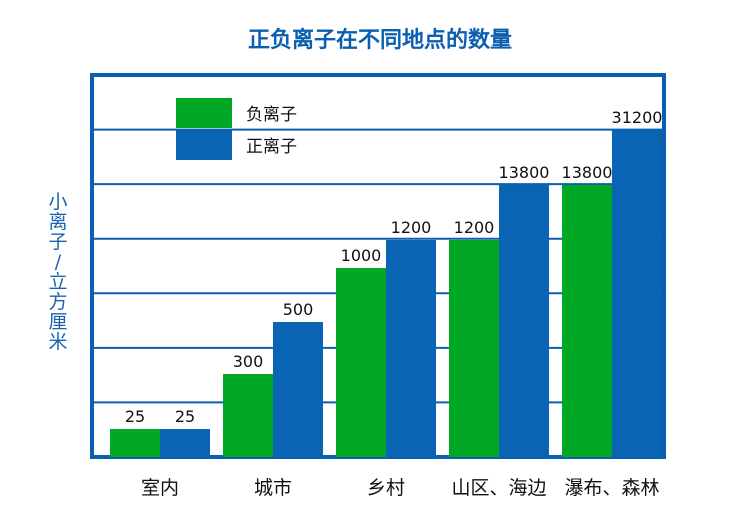 The height and width of the screenshot is (520, 744). Describe the element at coordinates (57, 342) in the screenshot. I see `y-axis-label-char: 米` at that location.